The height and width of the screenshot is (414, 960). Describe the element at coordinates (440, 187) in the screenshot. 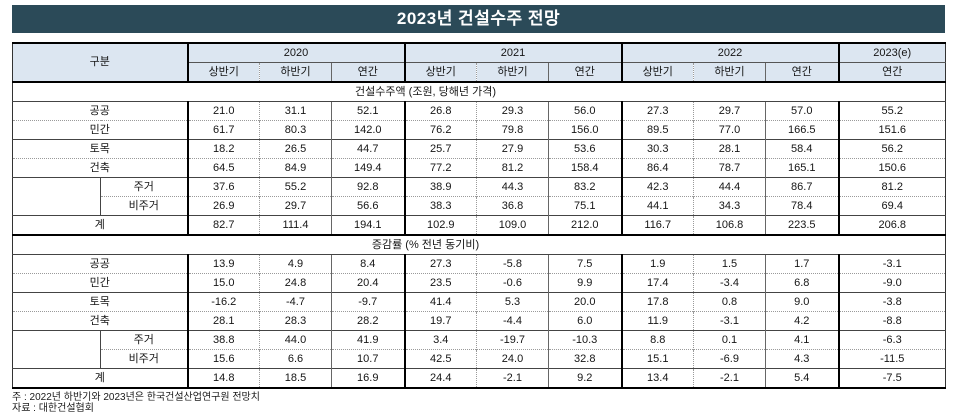

I see `cell-value: 38.9` at that location.